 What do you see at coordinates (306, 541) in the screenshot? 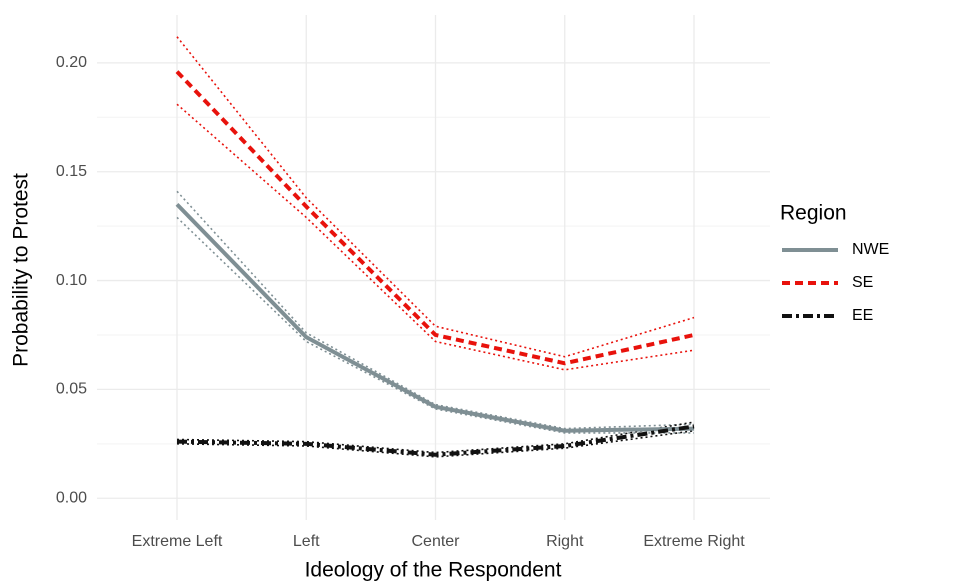
I see `x-tick-label: Left` at bounding box center [306, 541].